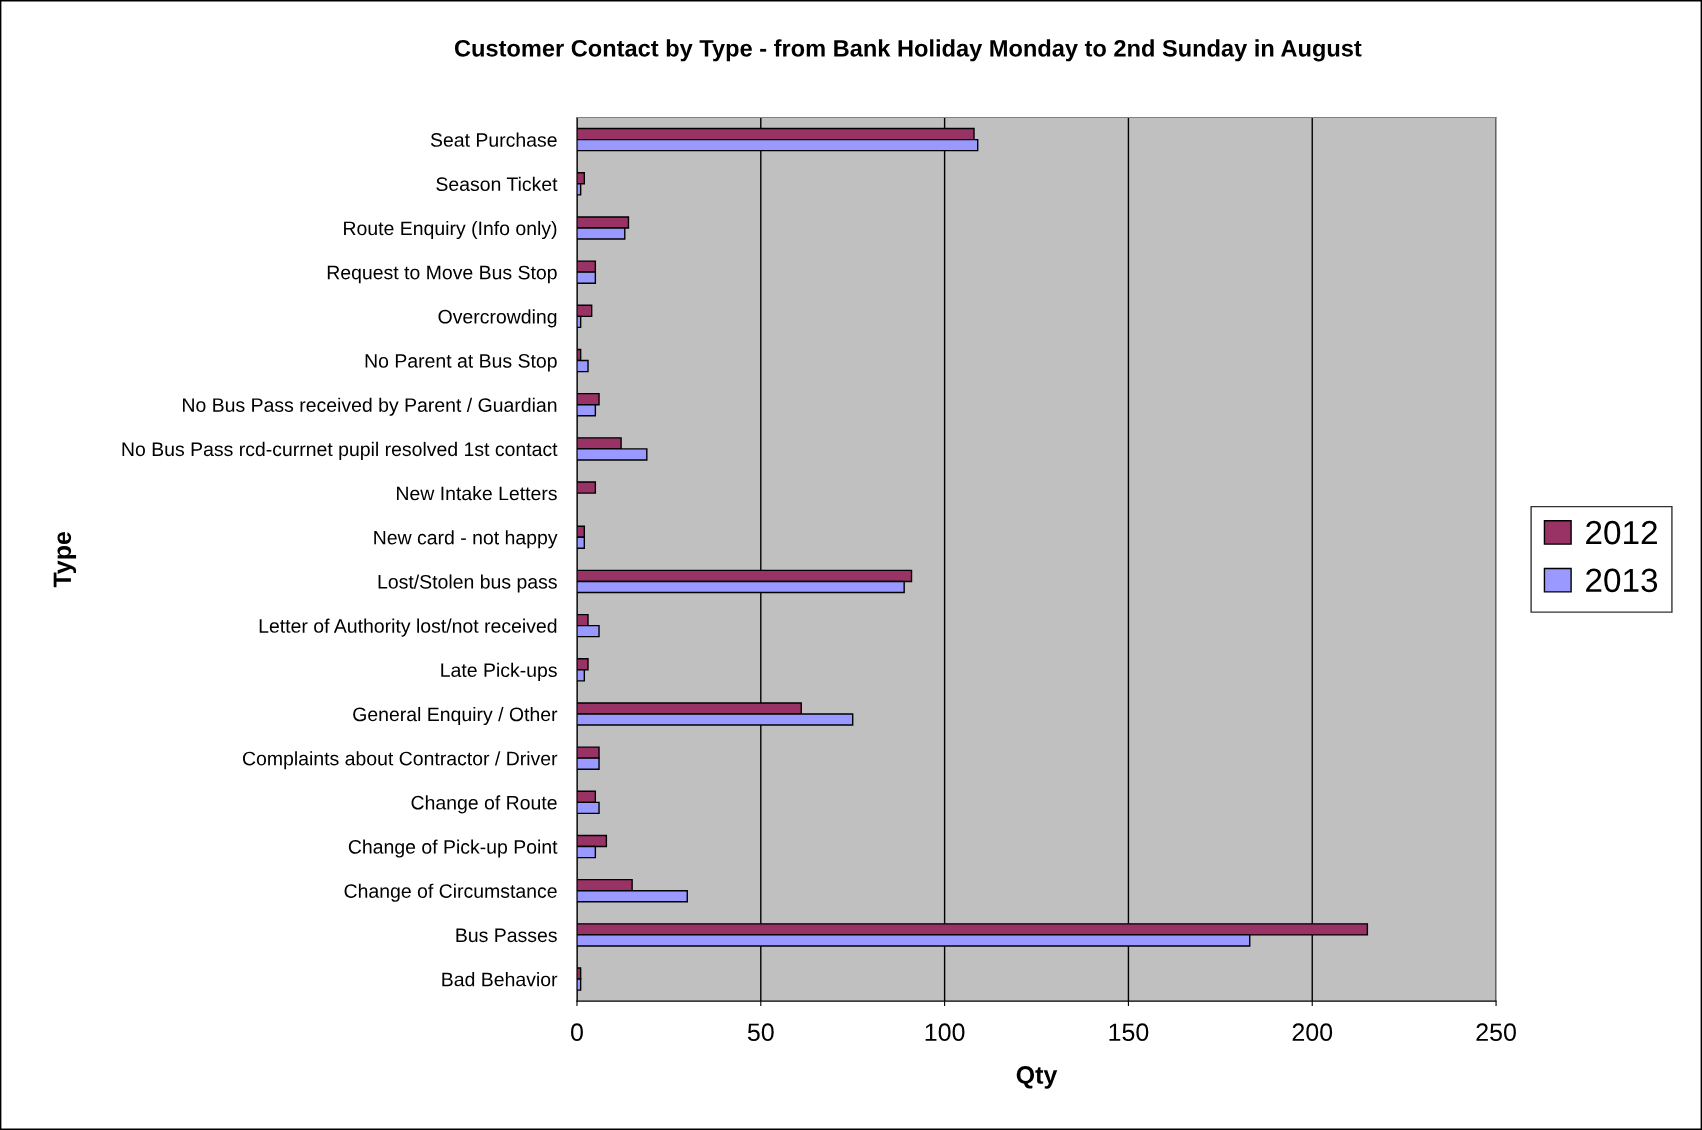 This screenshot has height=1130, width=1702. I want to click on y-tick-label: No Parent at Bus Stop, so click(461, 362).